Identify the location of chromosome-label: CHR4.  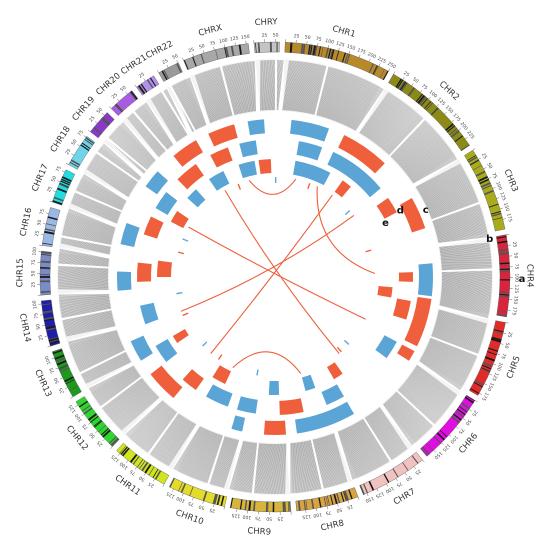
(529, 276).